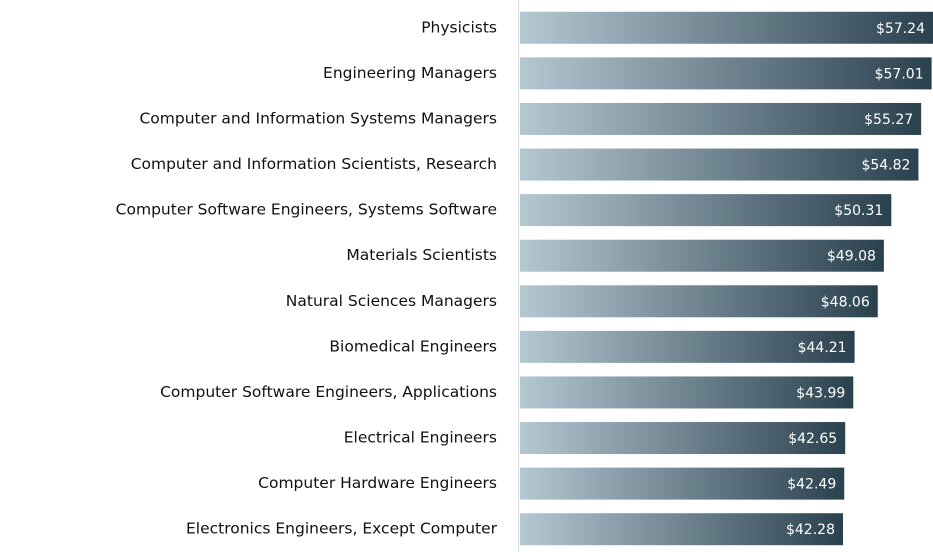  Describe the element at coordinates (845, 302) in the screenshot. I see `value-label: $48.06` at that location.